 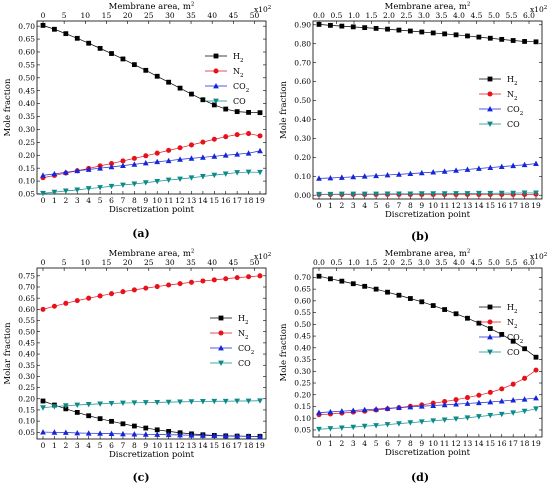 I want to click on top-tick-label: 2.0, so click(x=389, y=262).